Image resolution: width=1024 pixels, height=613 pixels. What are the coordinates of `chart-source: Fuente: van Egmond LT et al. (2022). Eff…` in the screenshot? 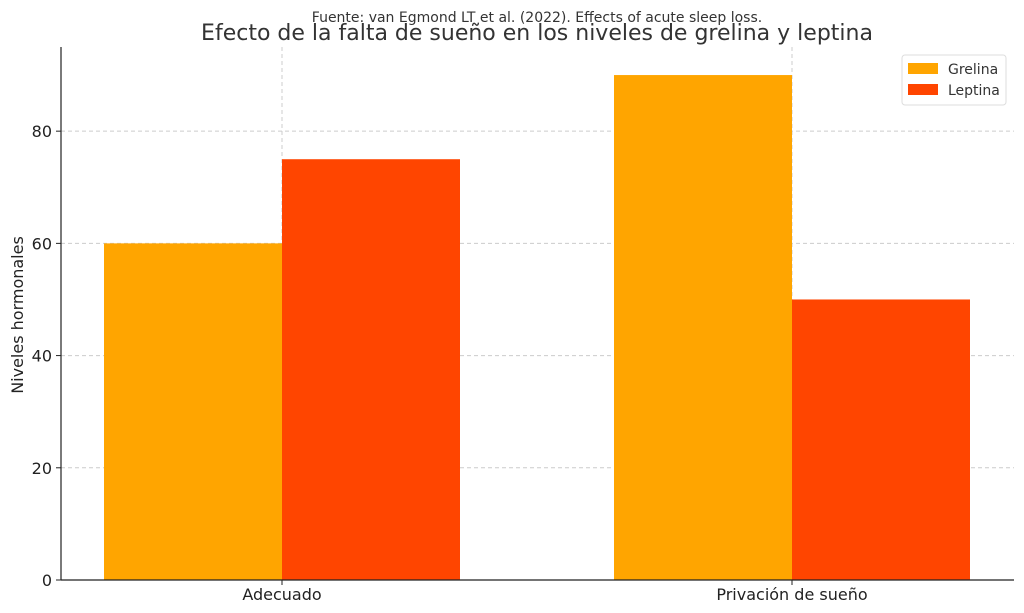 It's located at (537, 18).